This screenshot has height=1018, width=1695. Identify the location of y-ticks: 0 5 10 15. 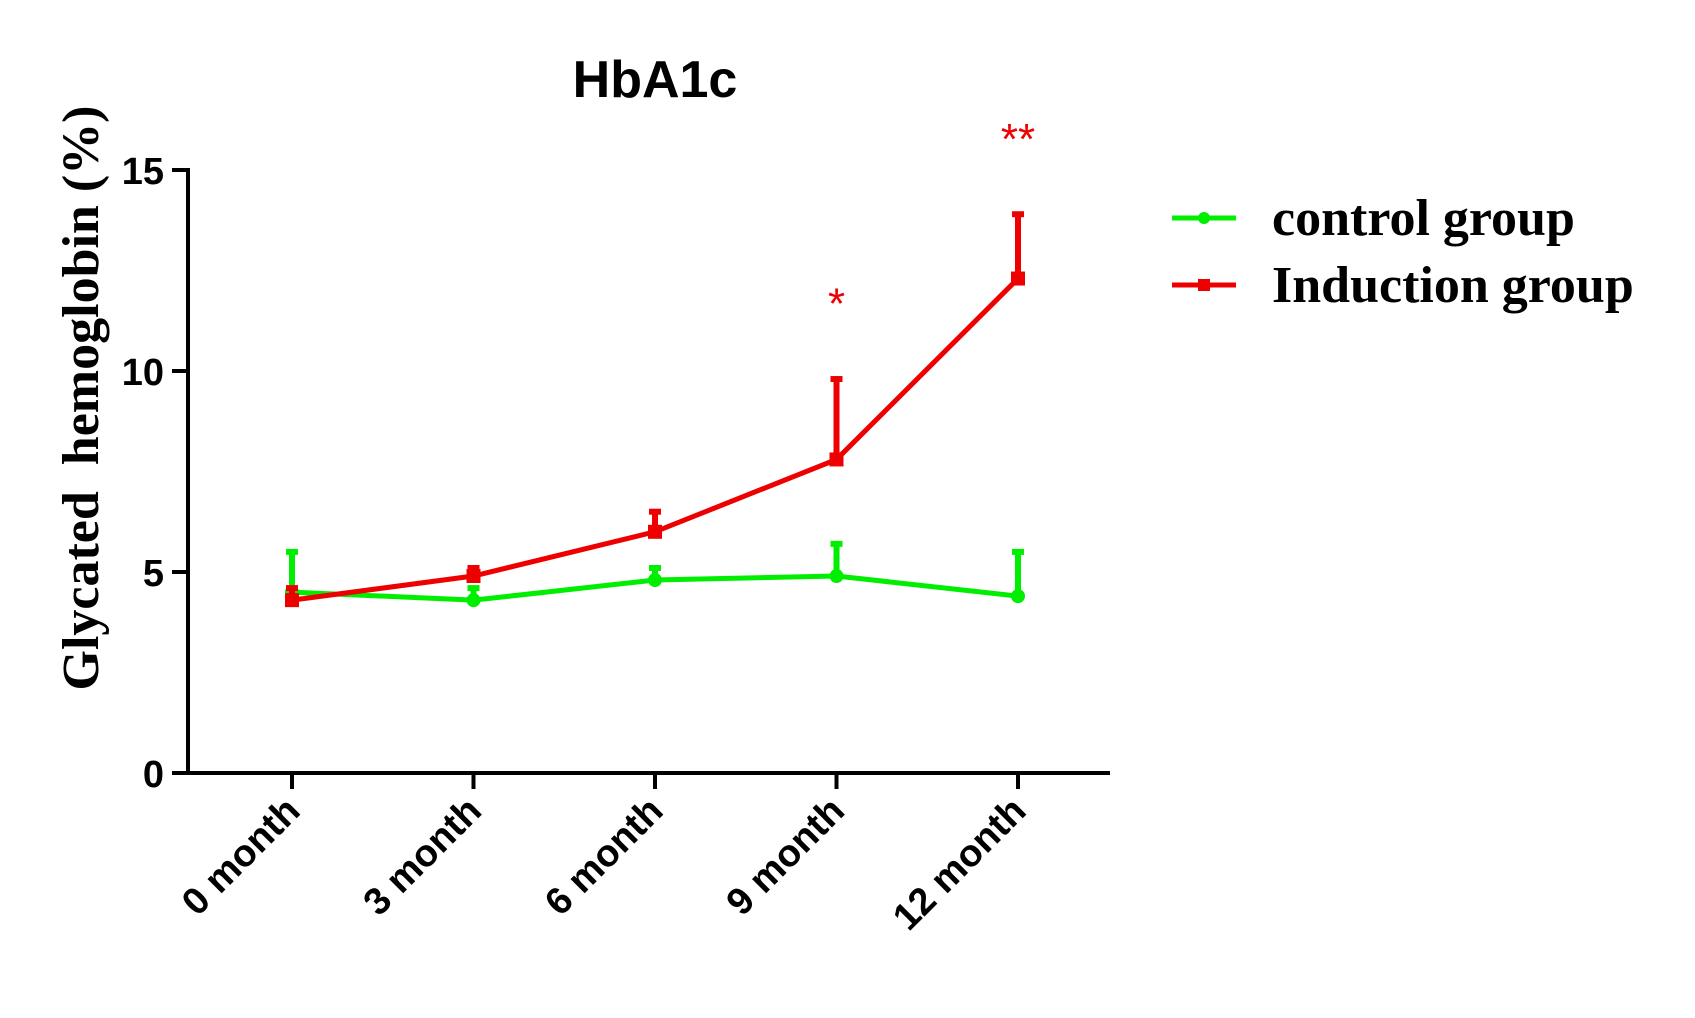
(155, 473).